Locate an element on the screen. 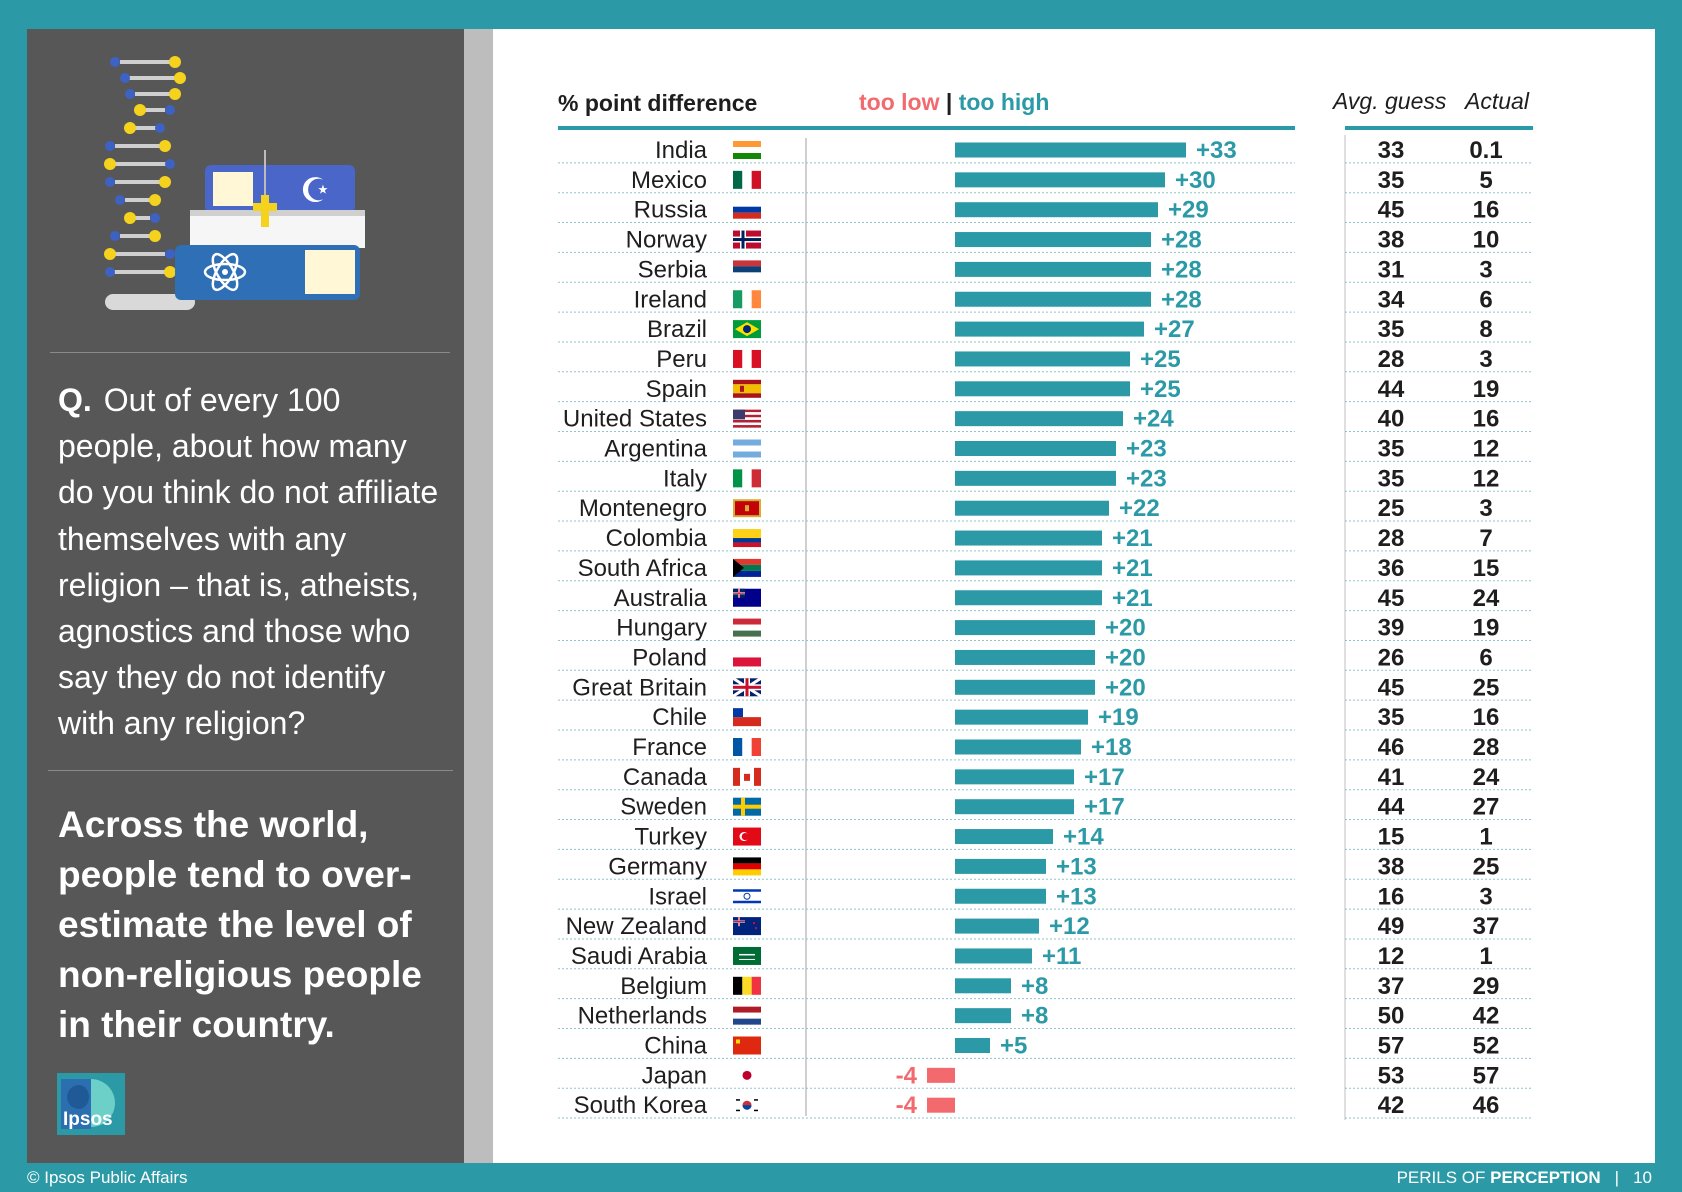  poland-flag-icon is located at coordinates (747, 657).